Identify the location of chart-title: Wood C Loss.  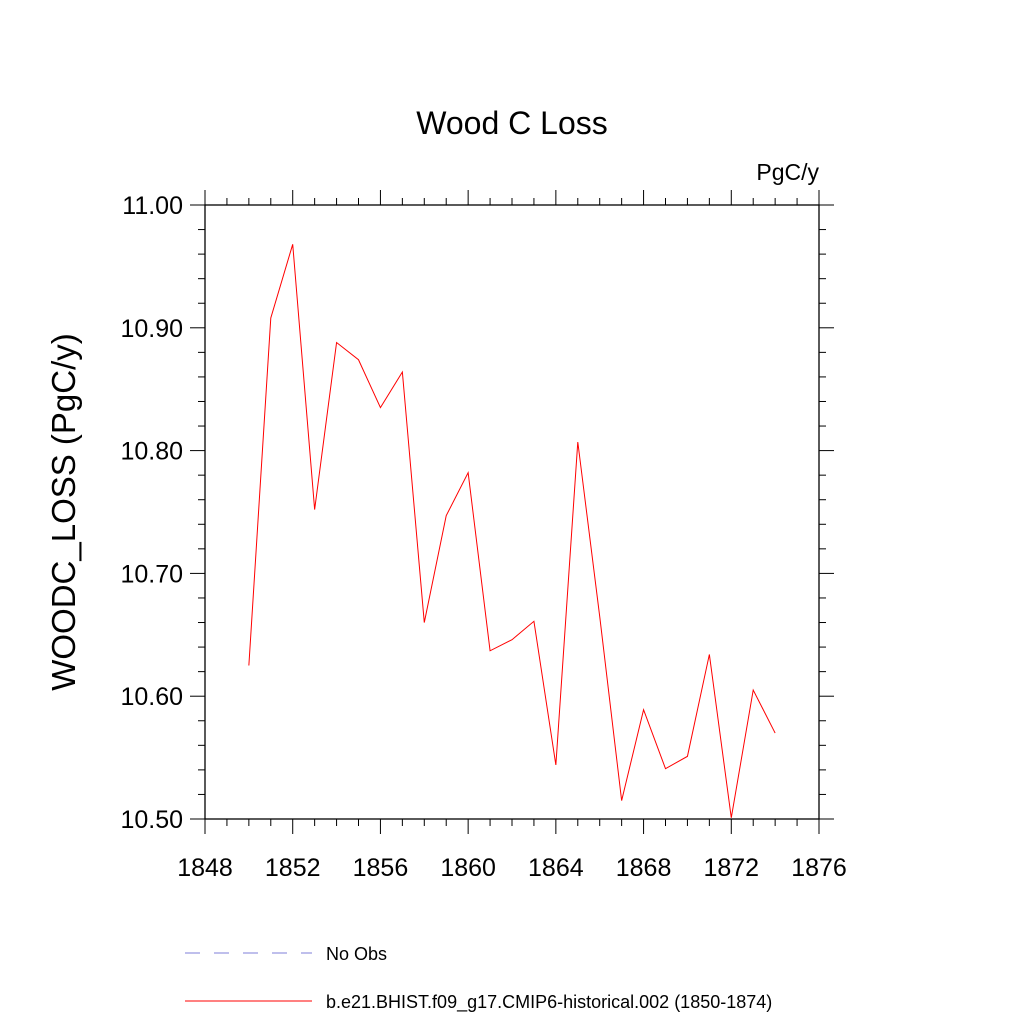
(512, 123).